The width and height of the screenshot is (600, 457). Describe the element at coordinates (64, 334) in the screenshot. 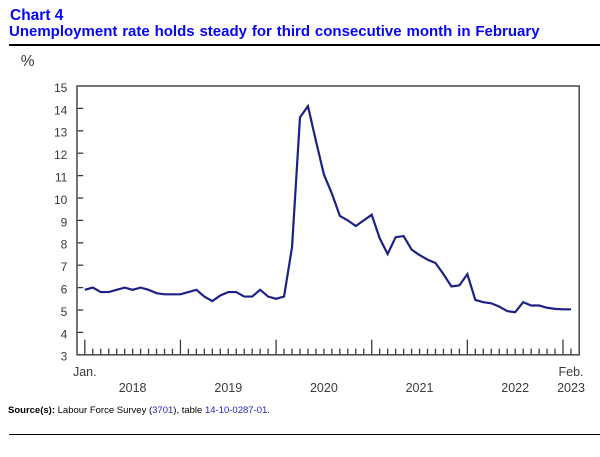

I see `svg-text: 4` at that location.